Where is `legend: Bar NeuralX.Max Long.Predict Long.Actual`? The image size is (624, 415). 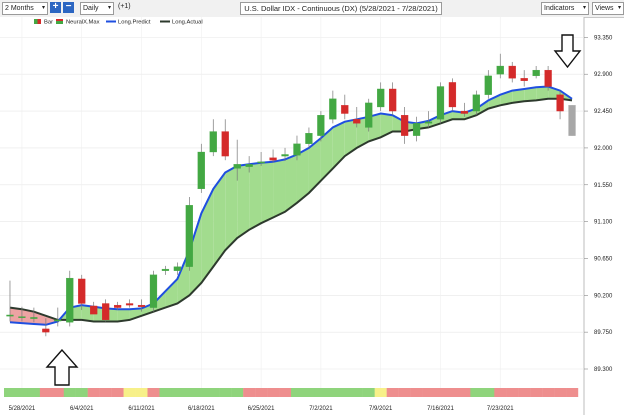 legend: Bar NeuralX.Max Long.Predict Long.Actual is located at coordinates (118, 22).